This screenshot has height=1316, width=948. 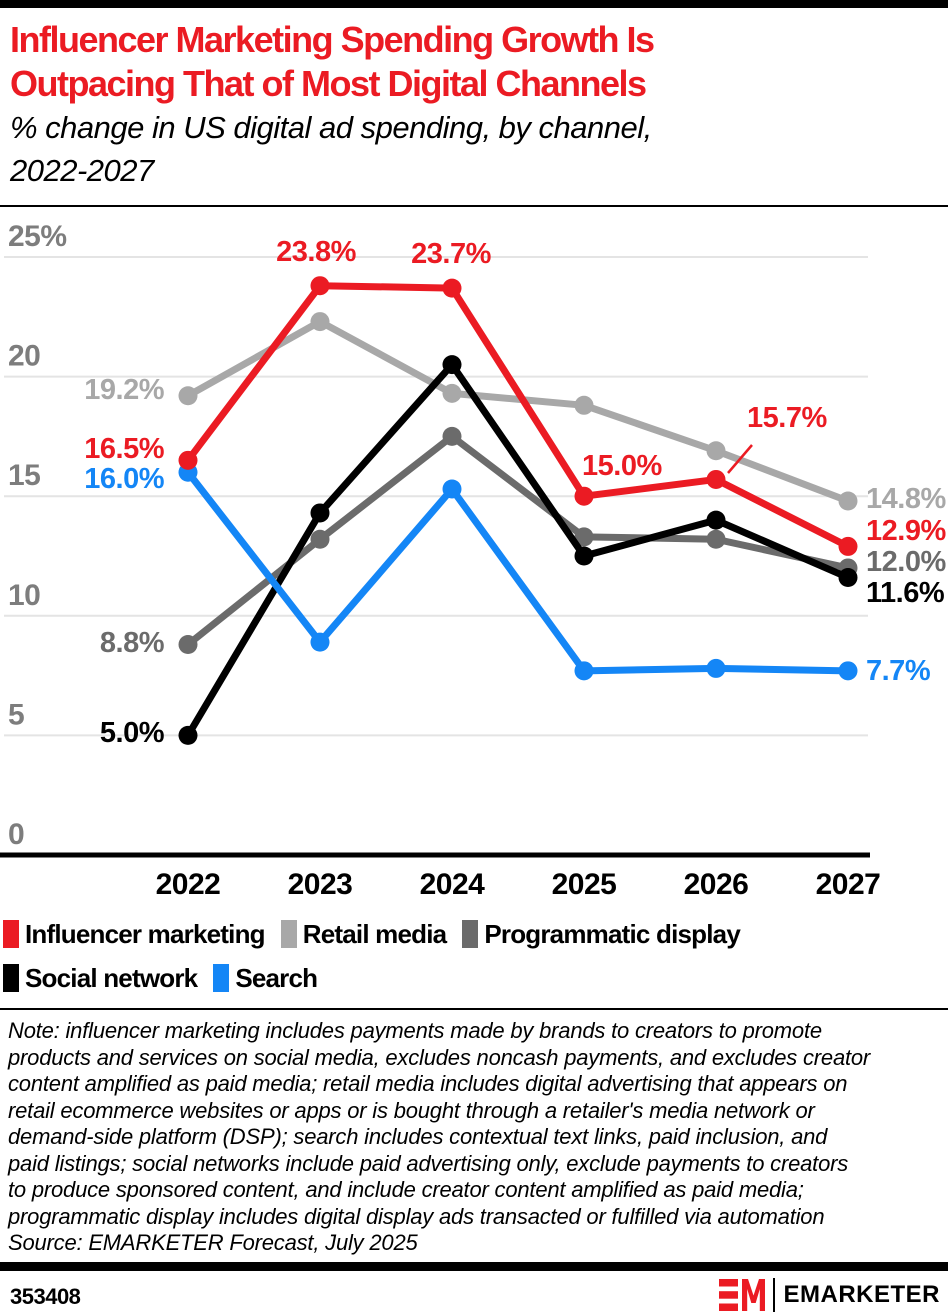 What do you see at coordinates (848, 884) in the screenshot?
I see `svg-text: 2027` at bounding box center [848, 884].